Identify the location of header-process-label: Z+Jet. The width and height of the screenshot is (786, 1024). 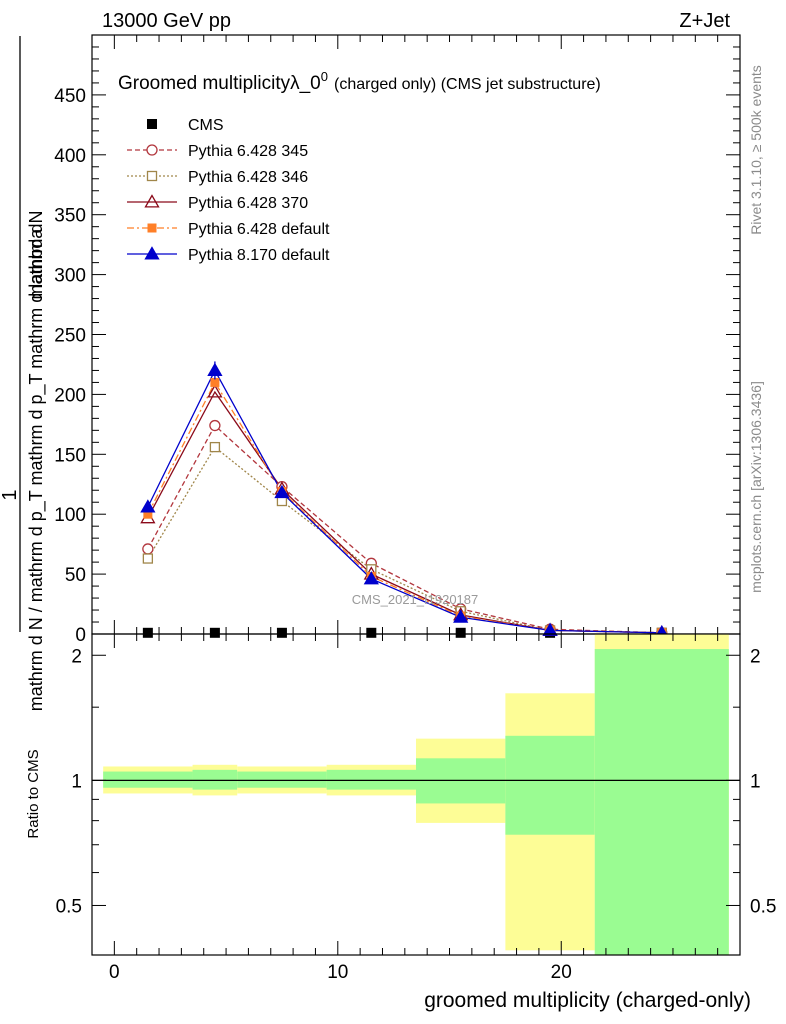
(704, 21).